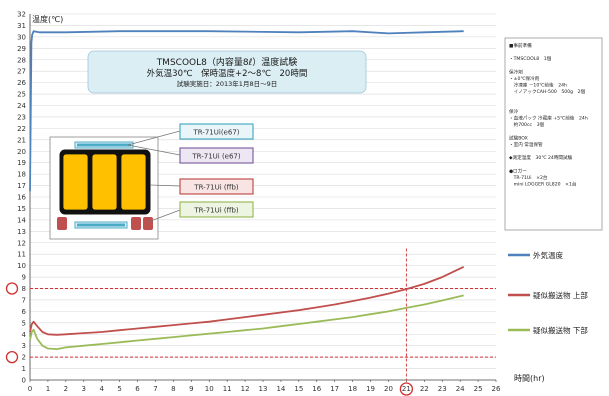  I want to click on logger-marker-left, so click(62, 223).